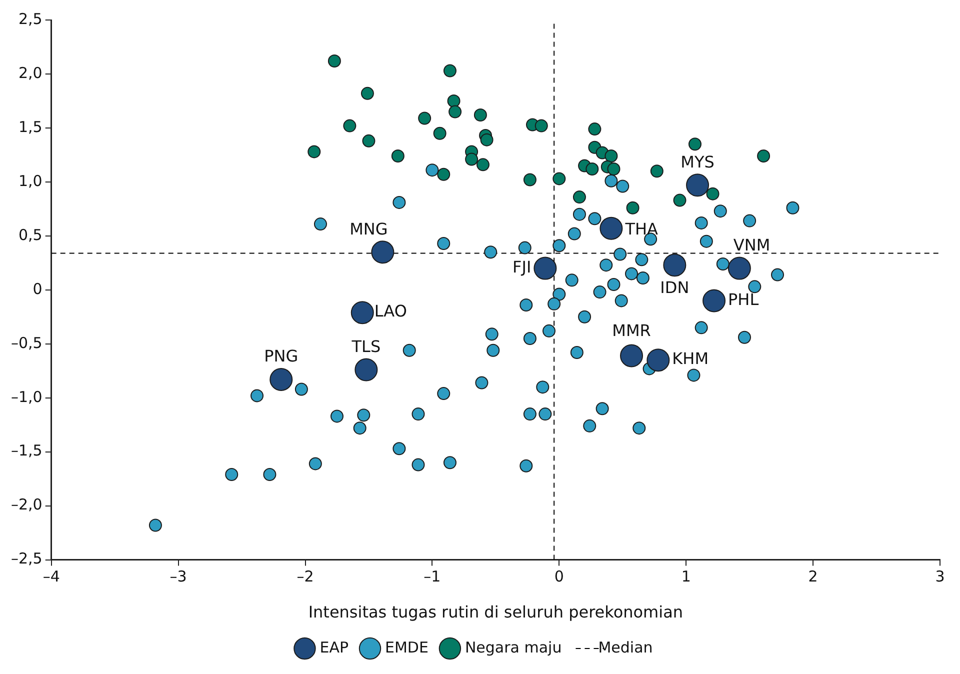 The image size is (960, 674). I want to click on annotation: KHM, so click(690, 358).